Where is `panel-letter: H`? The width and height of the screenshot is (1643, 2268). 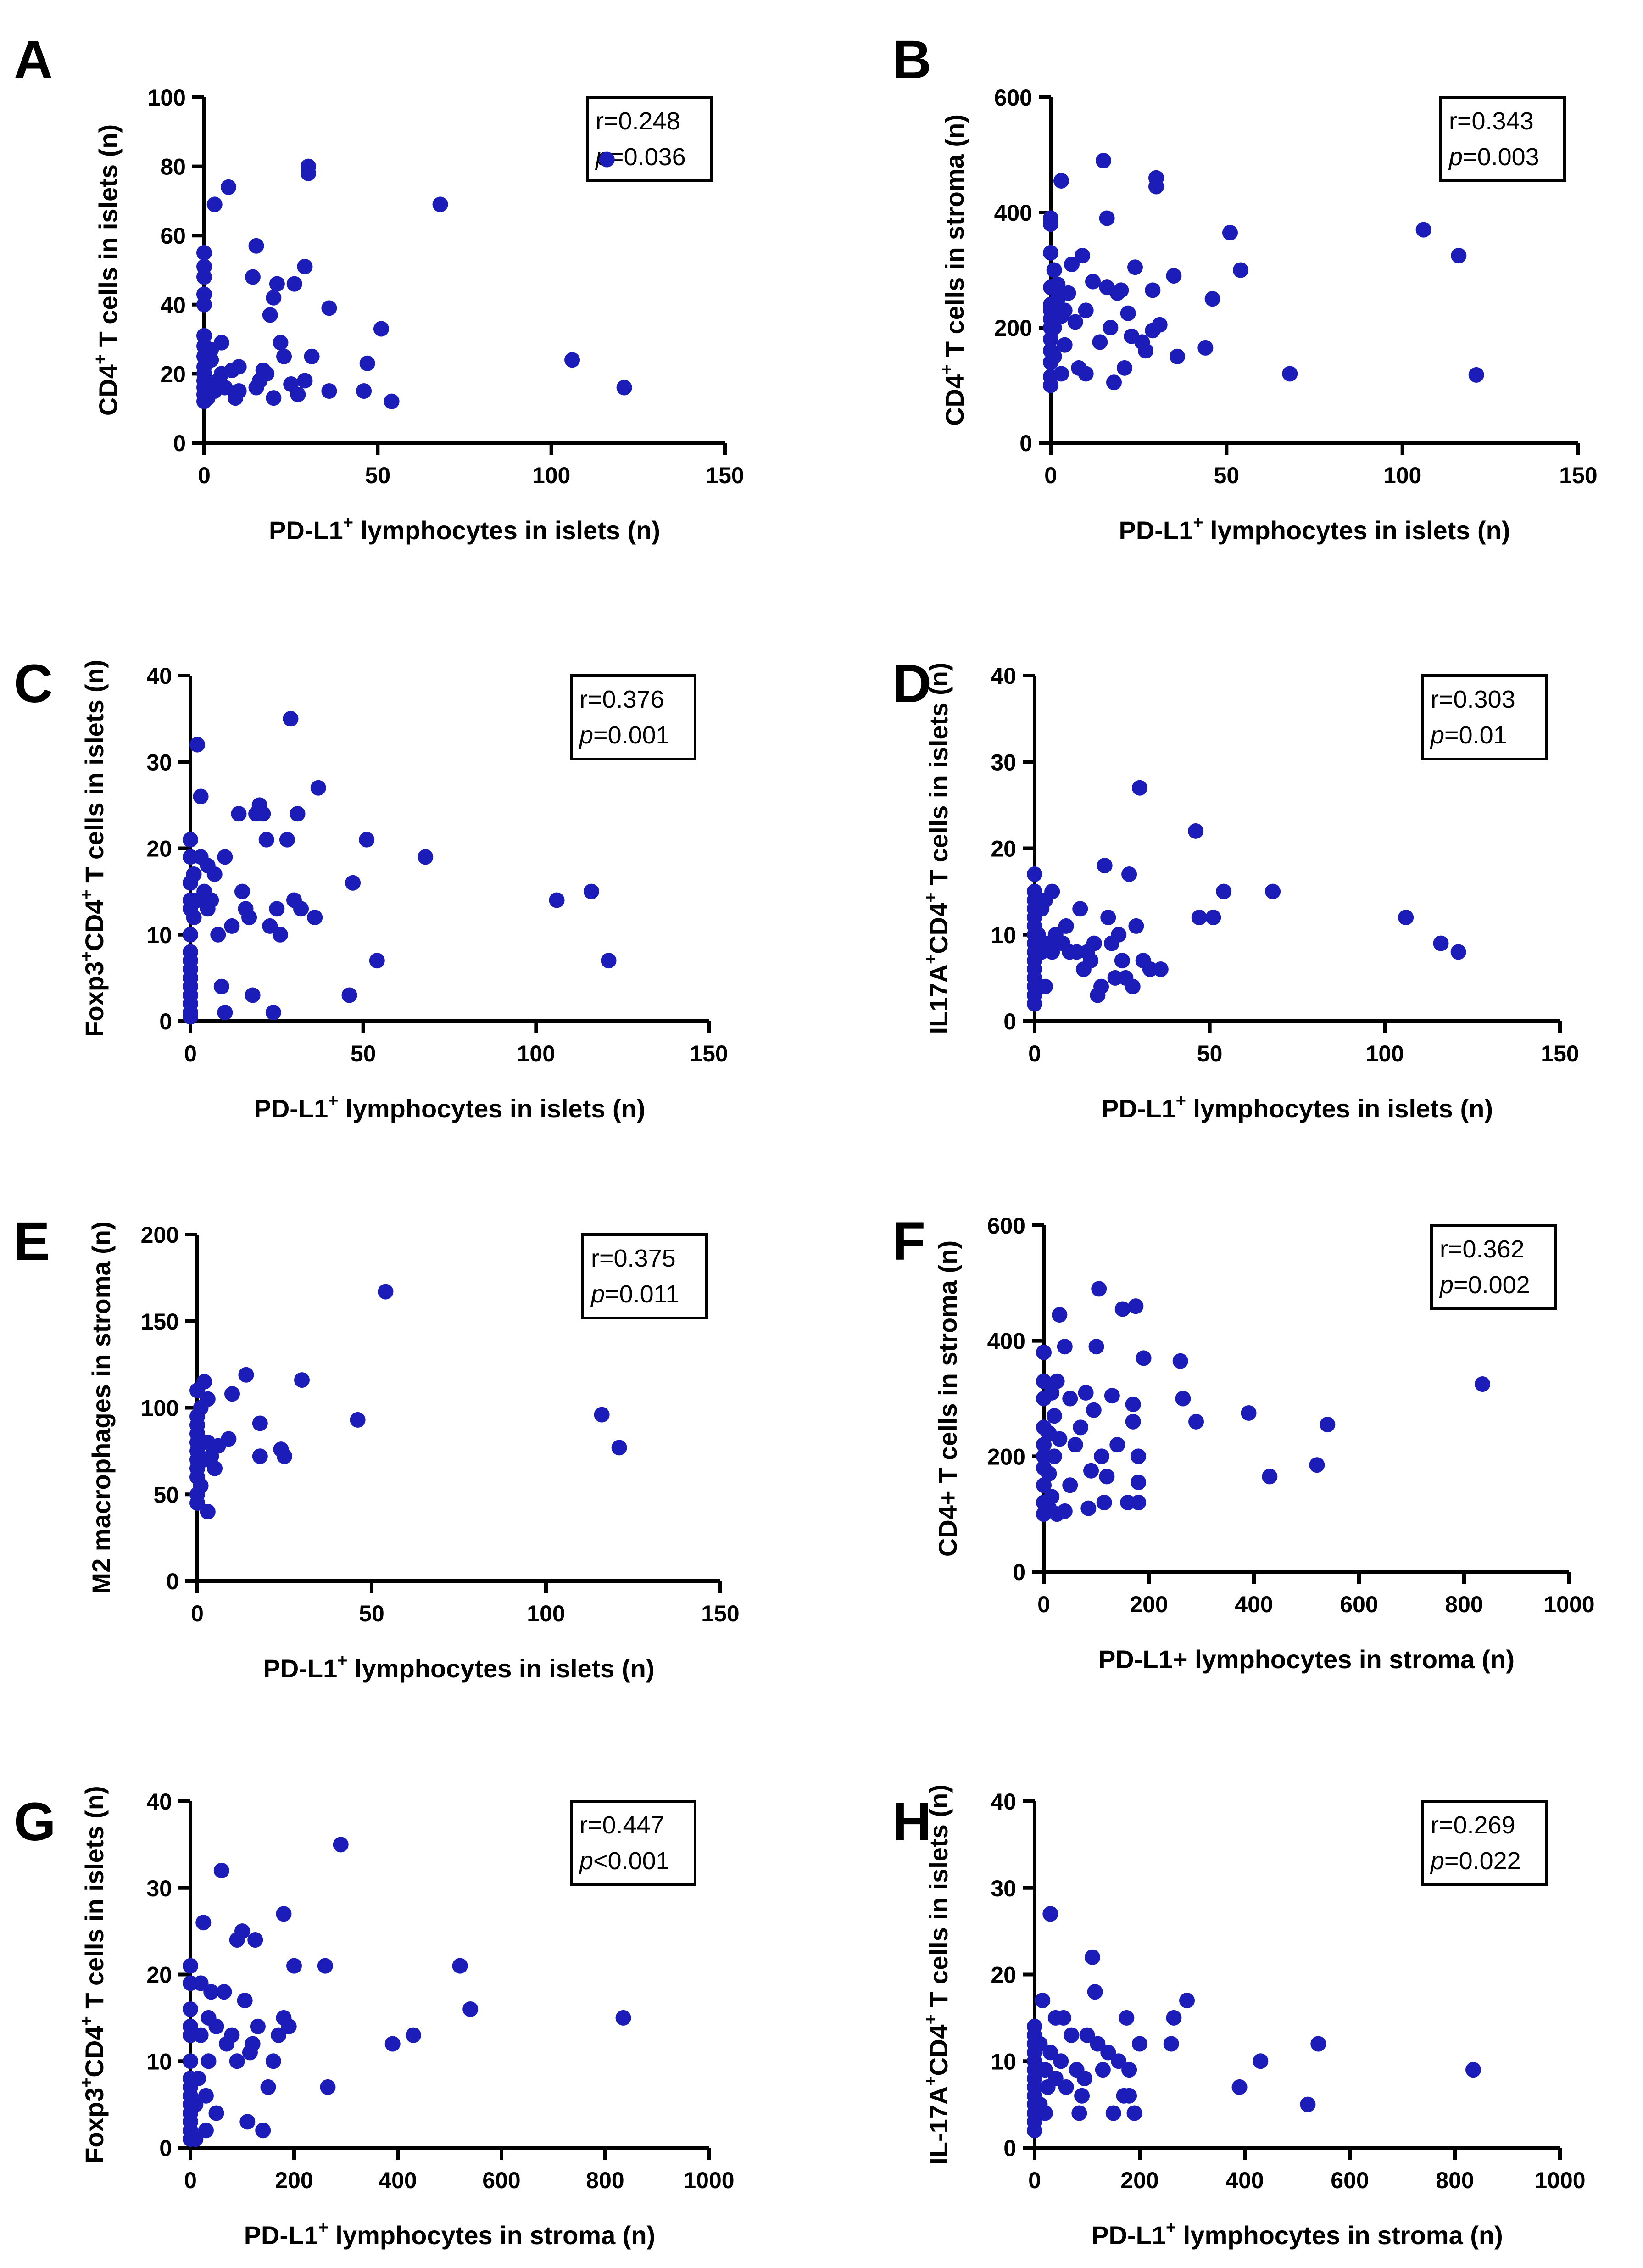 panel-letter: H is located at coordinates (911, 1822).